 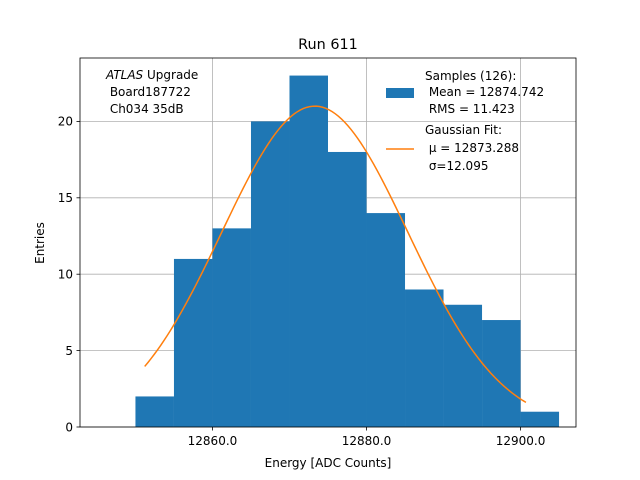 I want to click on legend-samples-swatch, so click(x=400, y=93).